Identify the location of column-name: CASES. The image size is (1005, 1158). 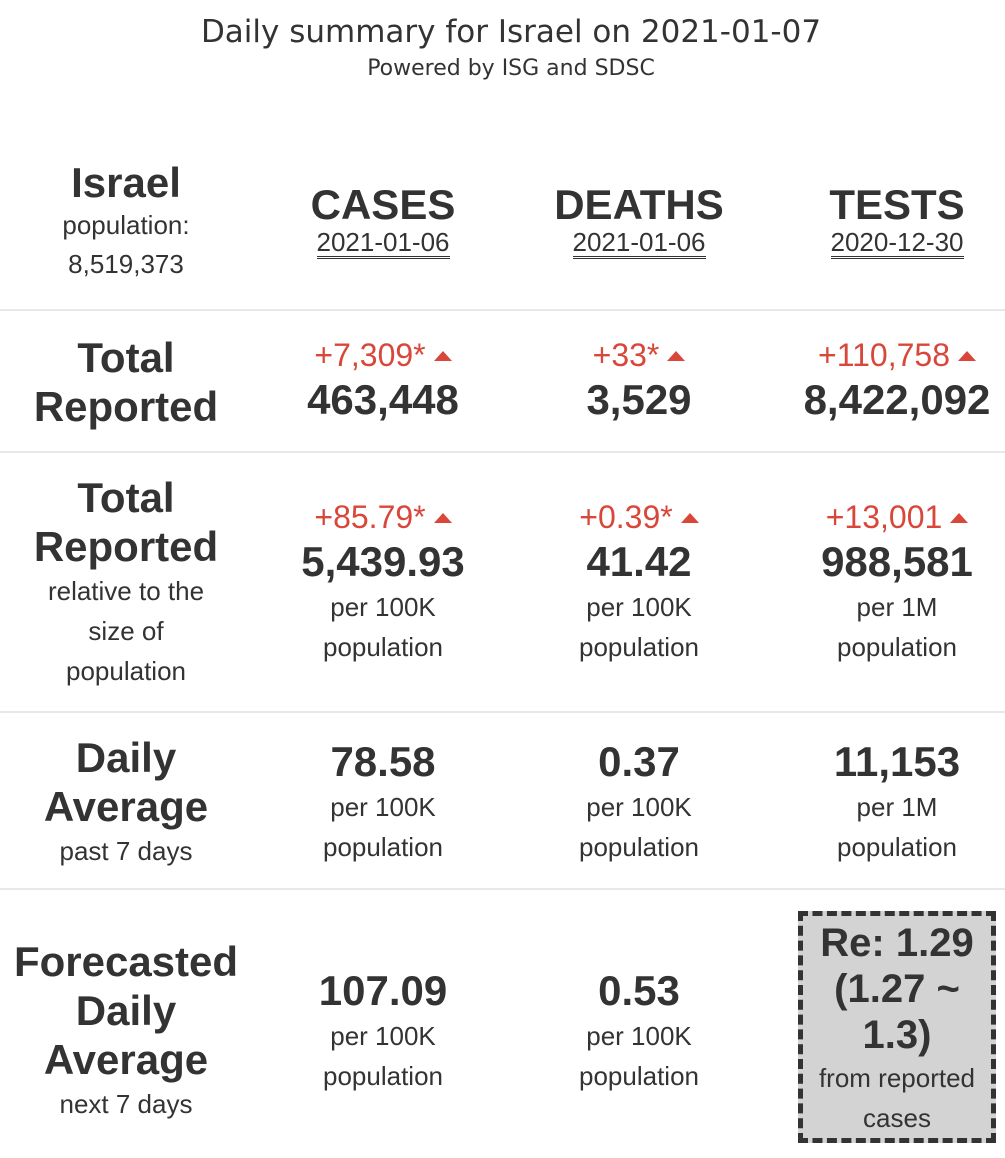
(383, 204).